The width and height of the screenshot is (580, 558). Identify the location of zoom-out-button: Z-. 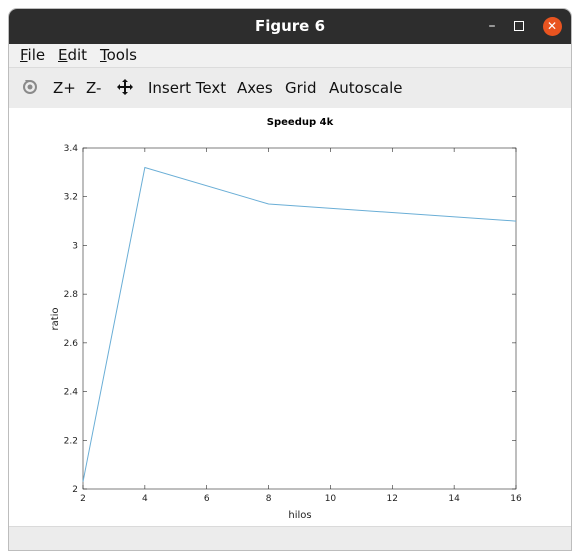
(94, 88).